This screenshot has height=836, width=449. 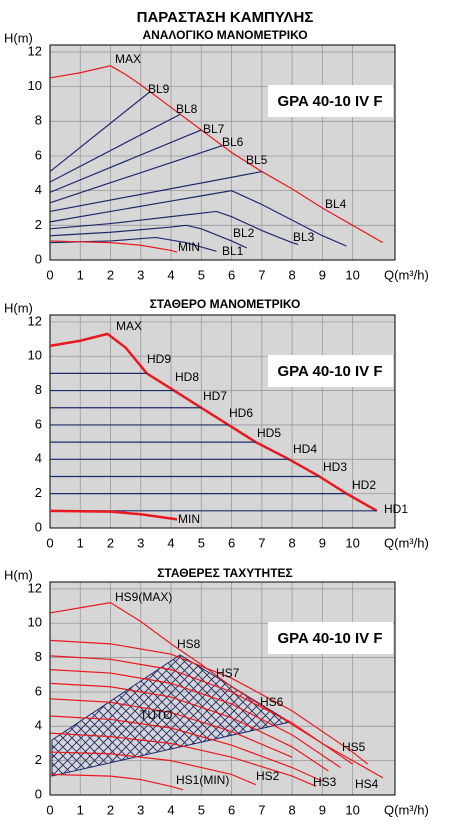 I want to click on curve-label: BL3, so click(x=304, y=237).